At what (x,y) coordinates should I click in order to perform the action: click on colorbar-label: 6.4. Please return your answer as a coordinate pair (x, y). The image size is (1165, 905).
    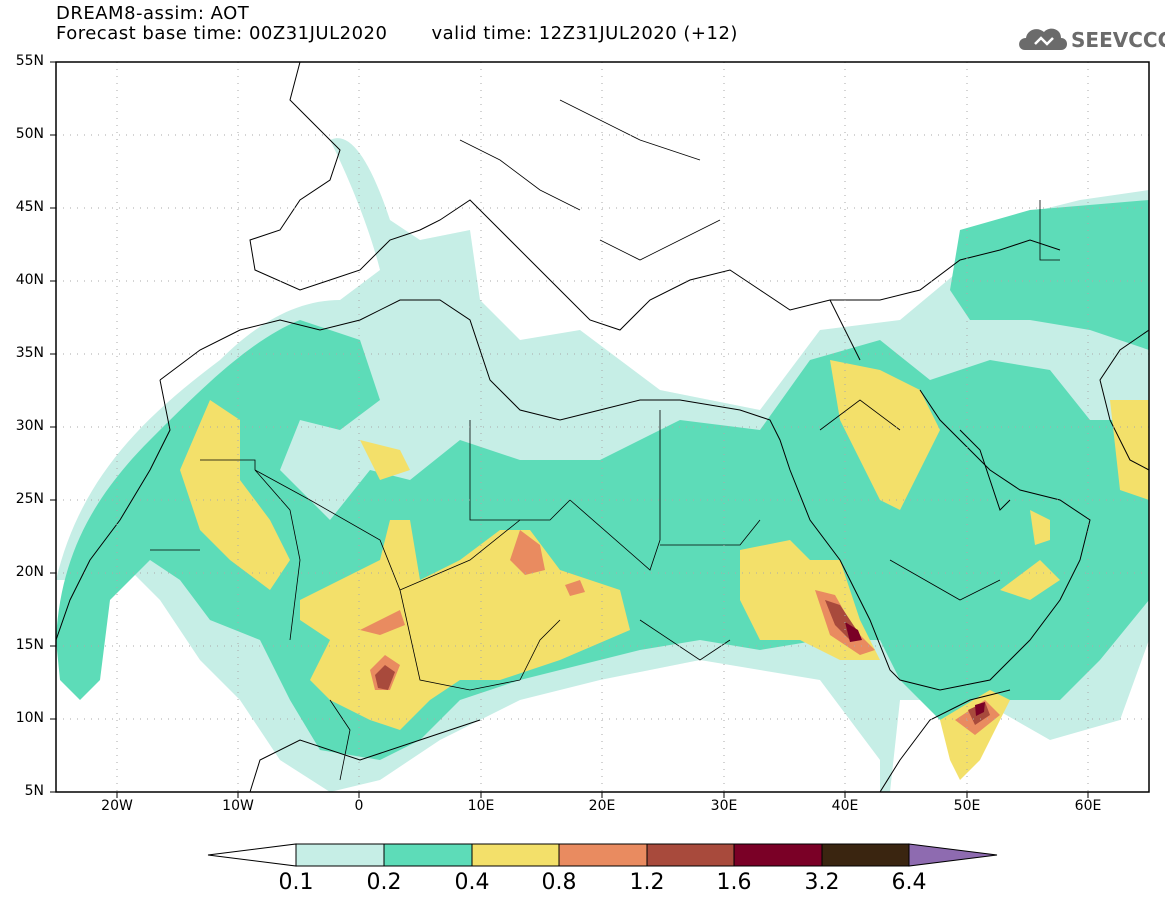
    Looking at the image, I should click on (909, 882).